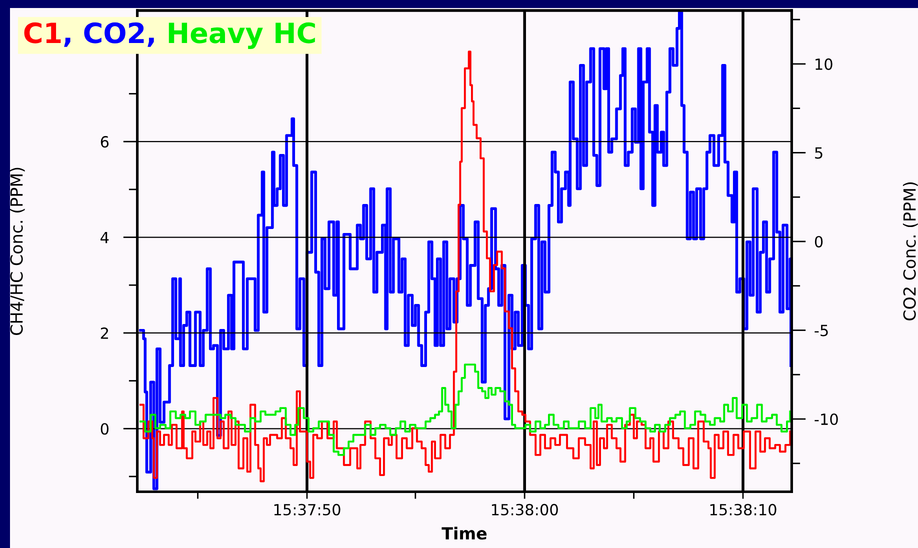 This screenshot has height=548, width=918. I want to click on y-tick-label: 0, so click(104, 429).